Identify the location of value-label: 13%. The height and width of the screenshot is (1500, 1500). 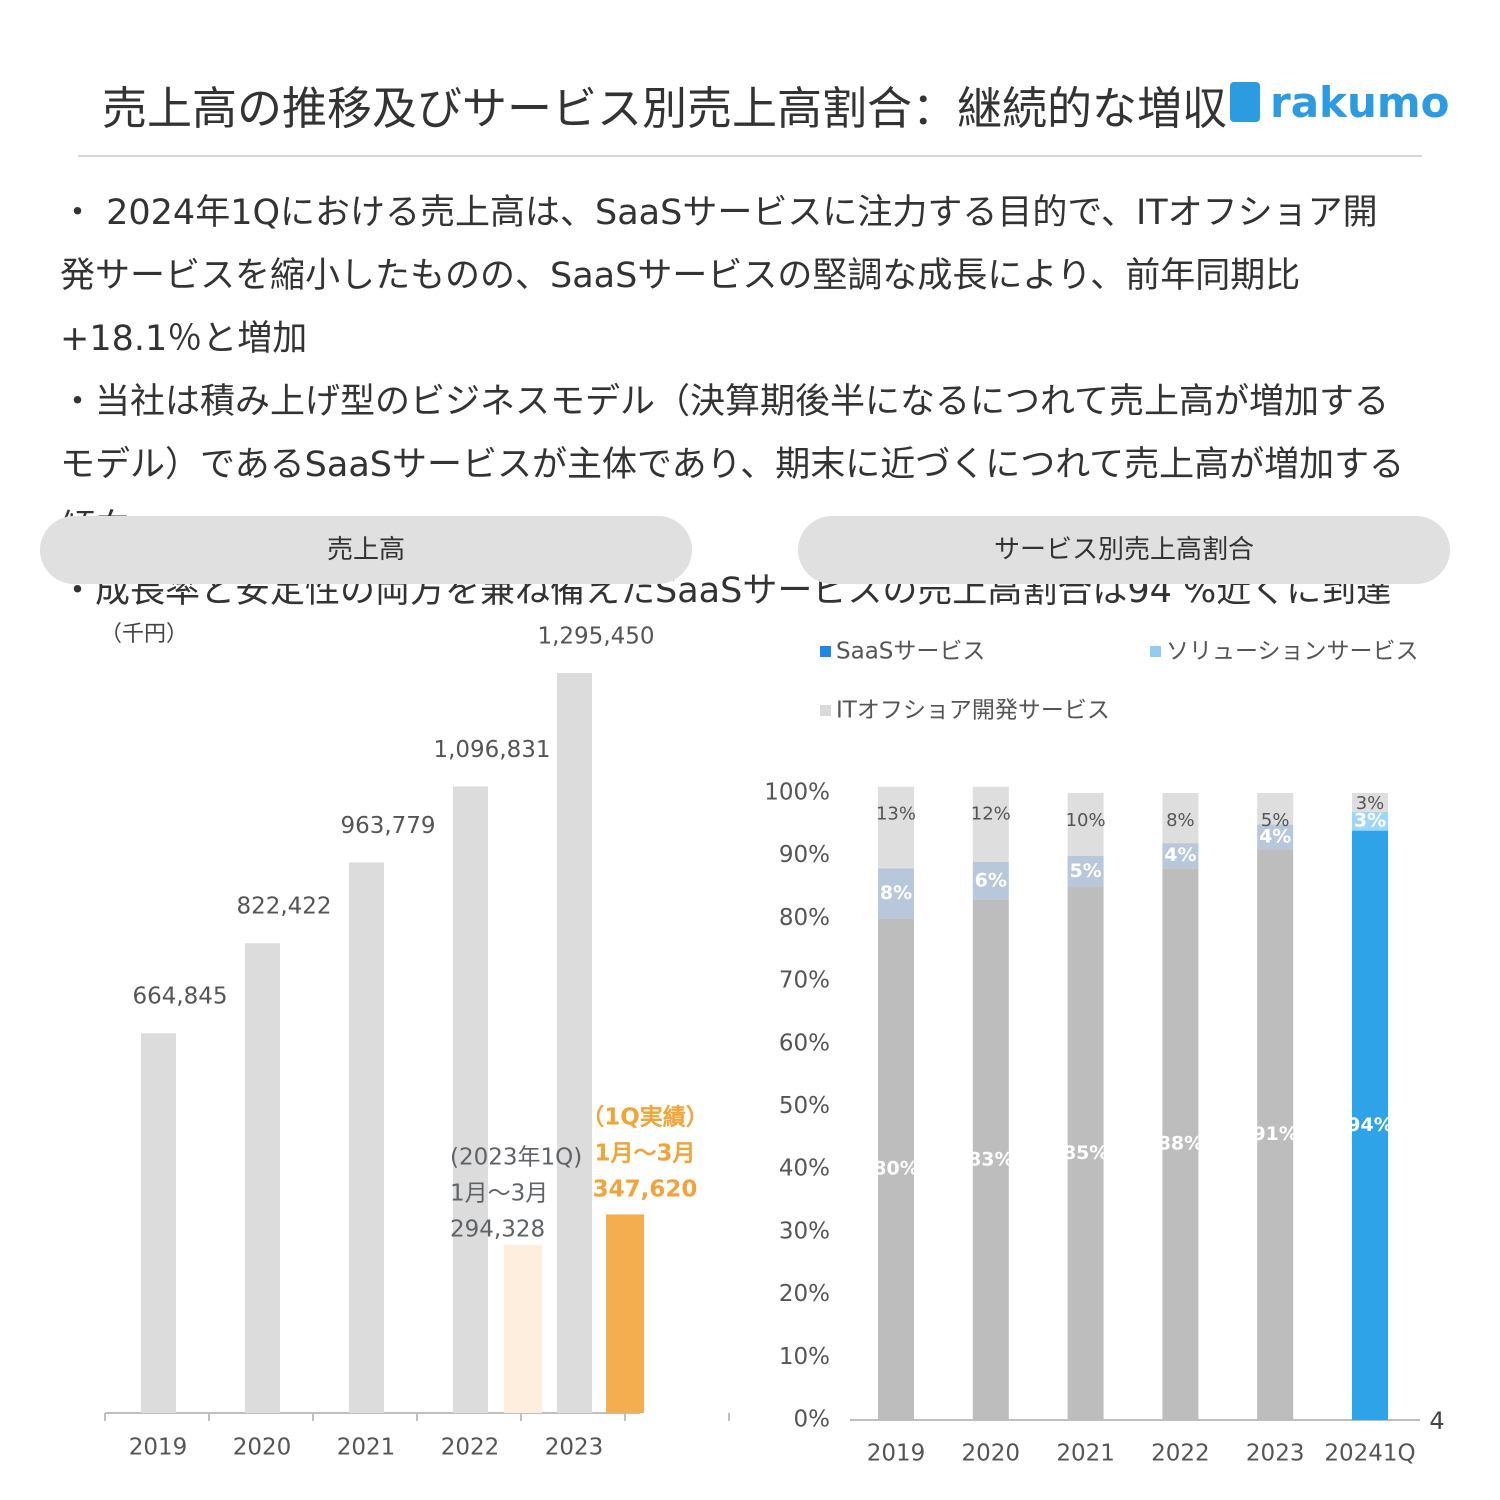
(896, 814).